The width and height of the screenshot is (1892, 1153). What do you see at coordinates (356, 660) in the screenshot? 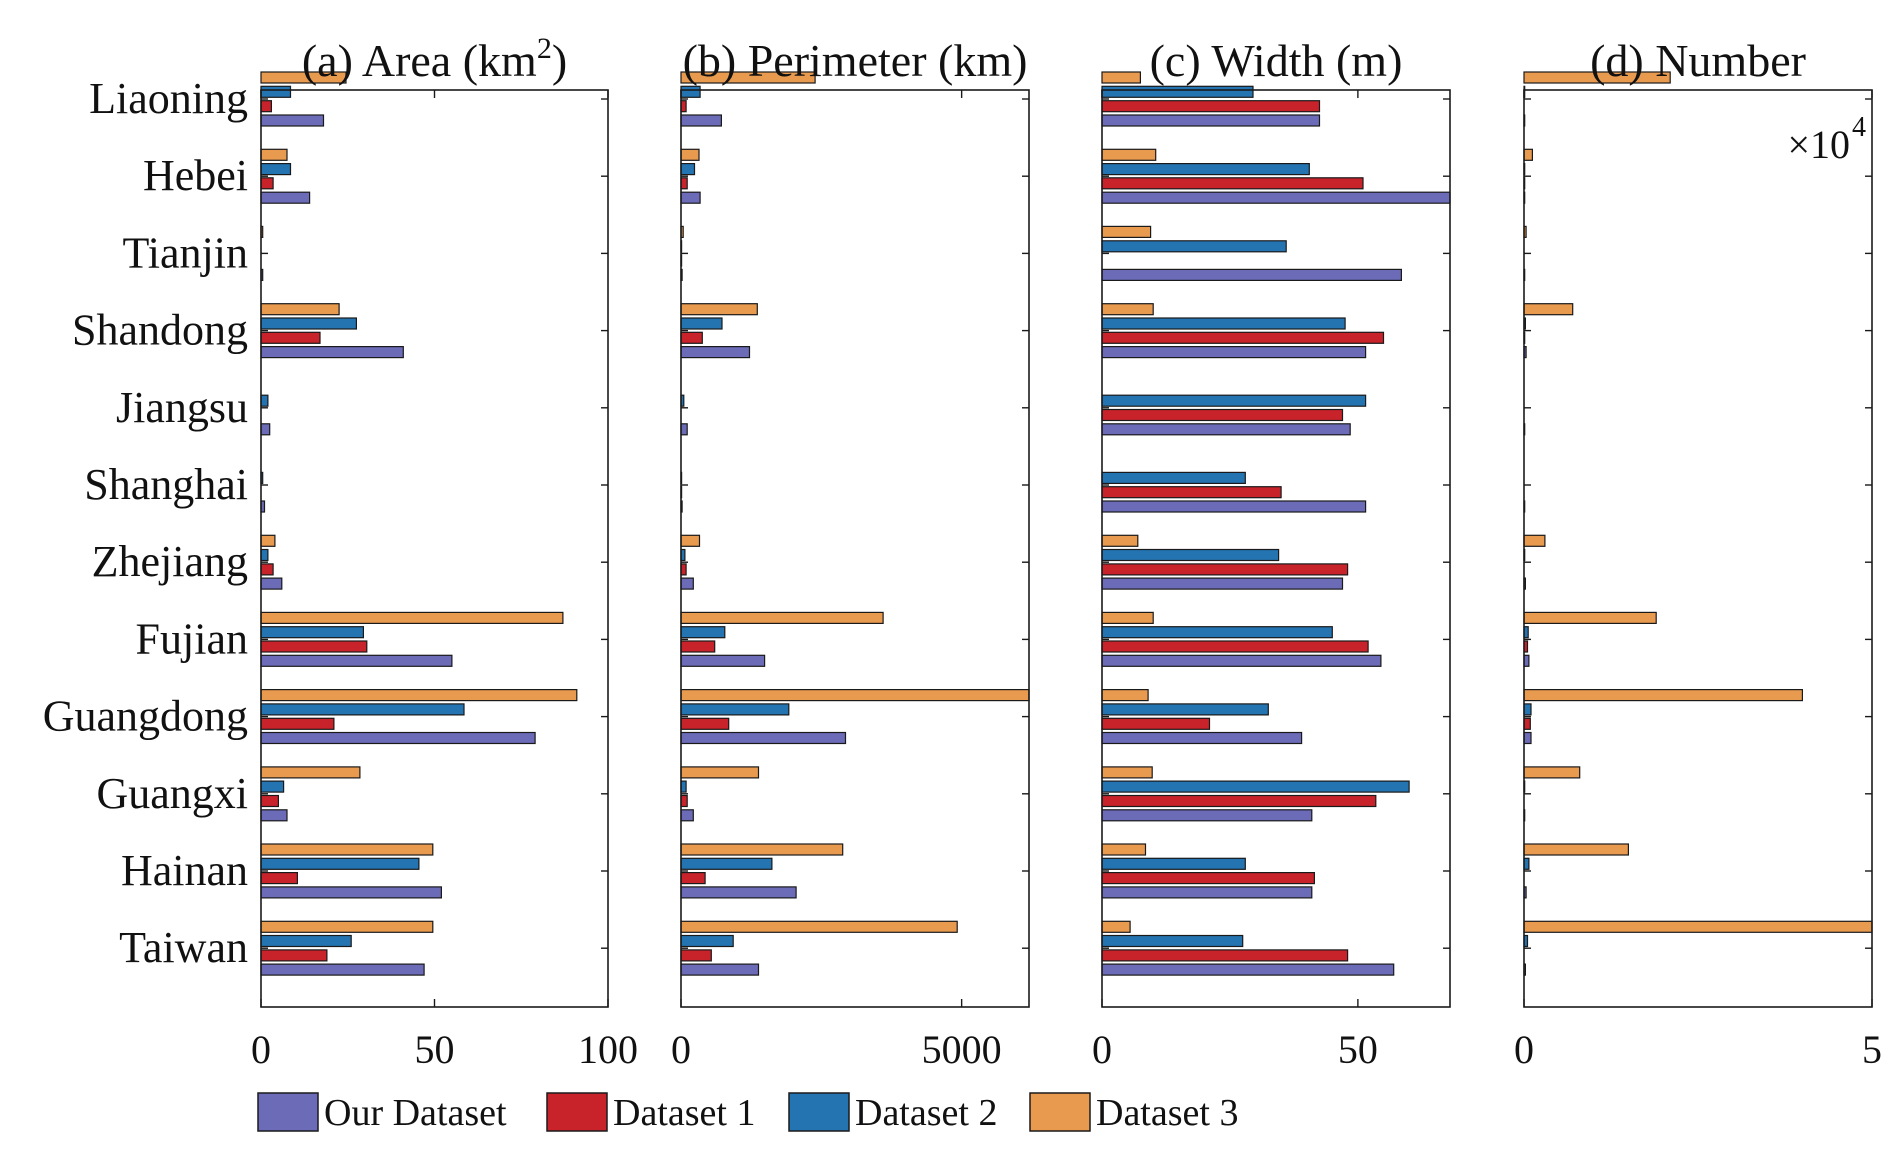
I see `bar-a-fujian-our-dataset` at bounding box center [356, 660].